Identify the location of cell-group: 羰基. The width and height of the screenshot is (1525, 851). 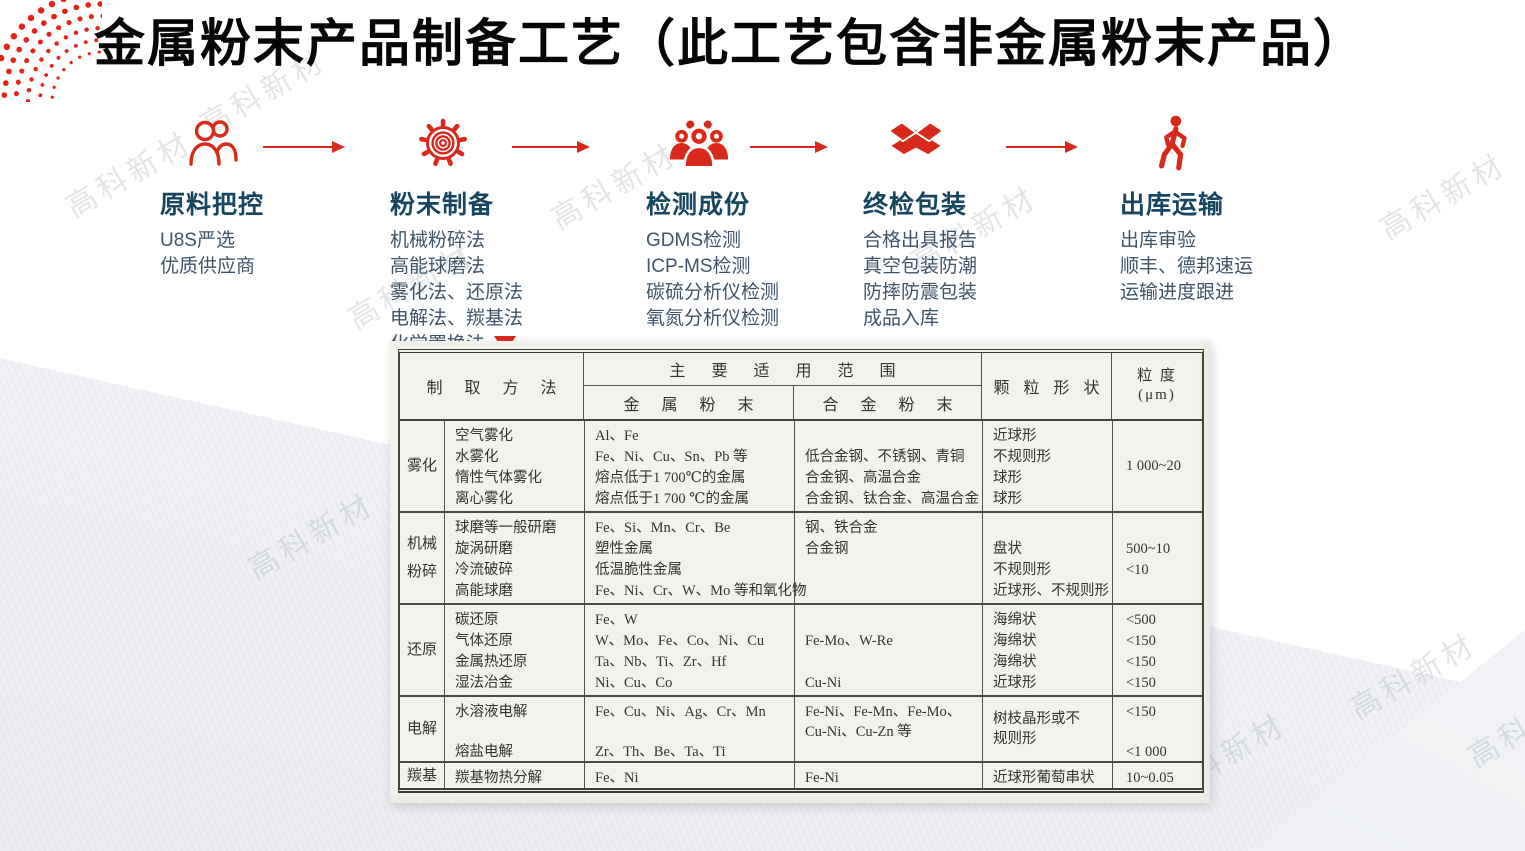
(422, 776).